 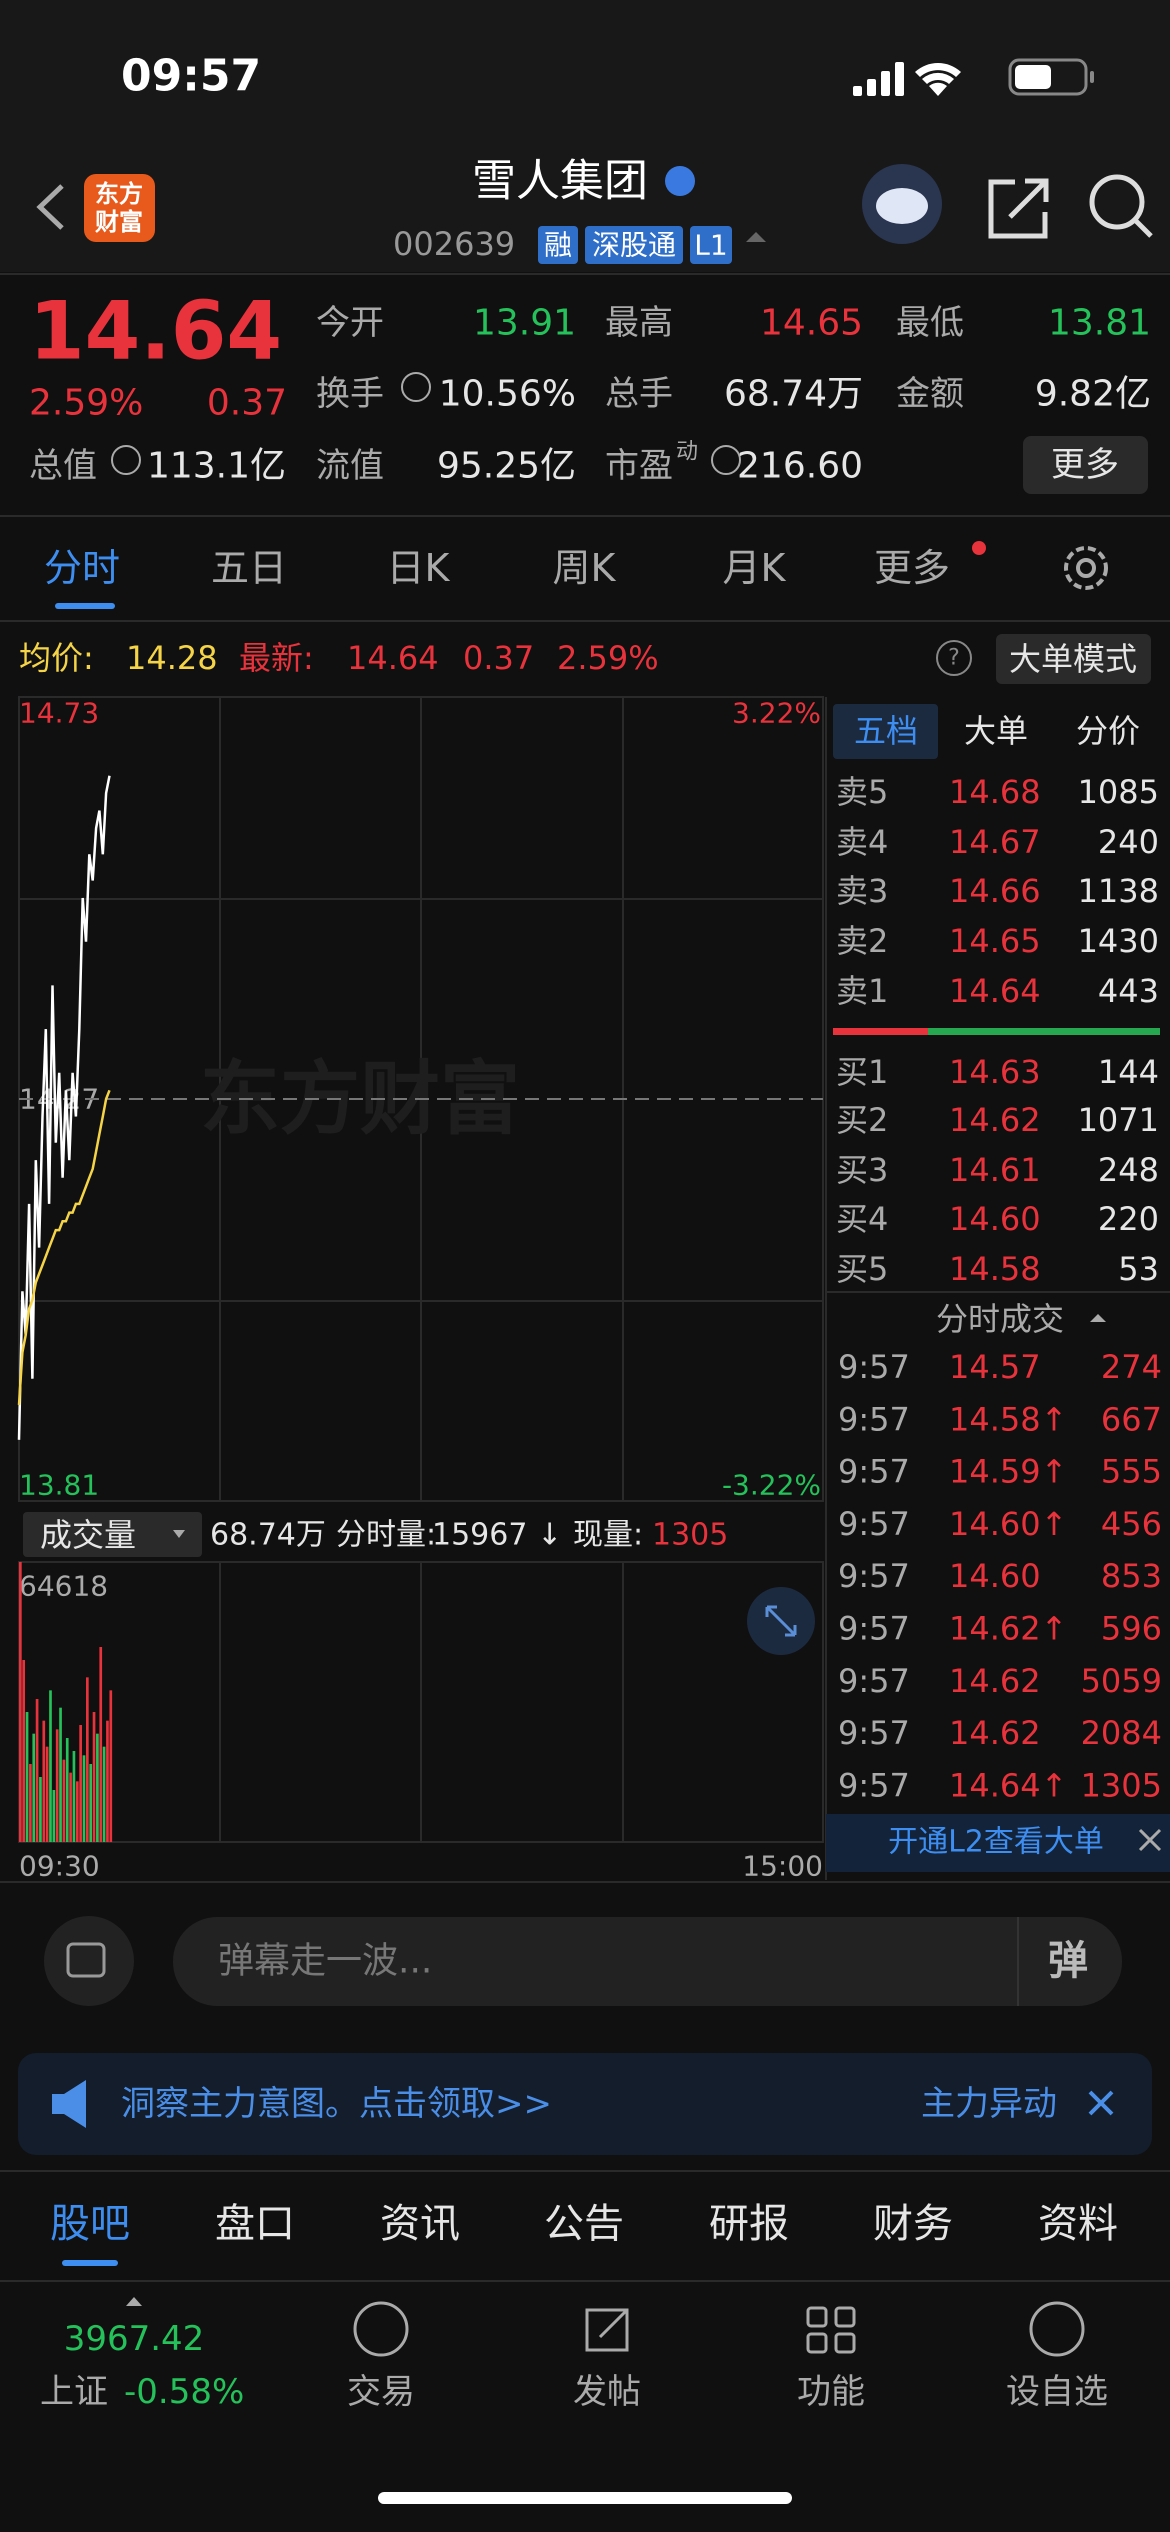 I want to click on book-tab-active, so click(x=885, y=731).